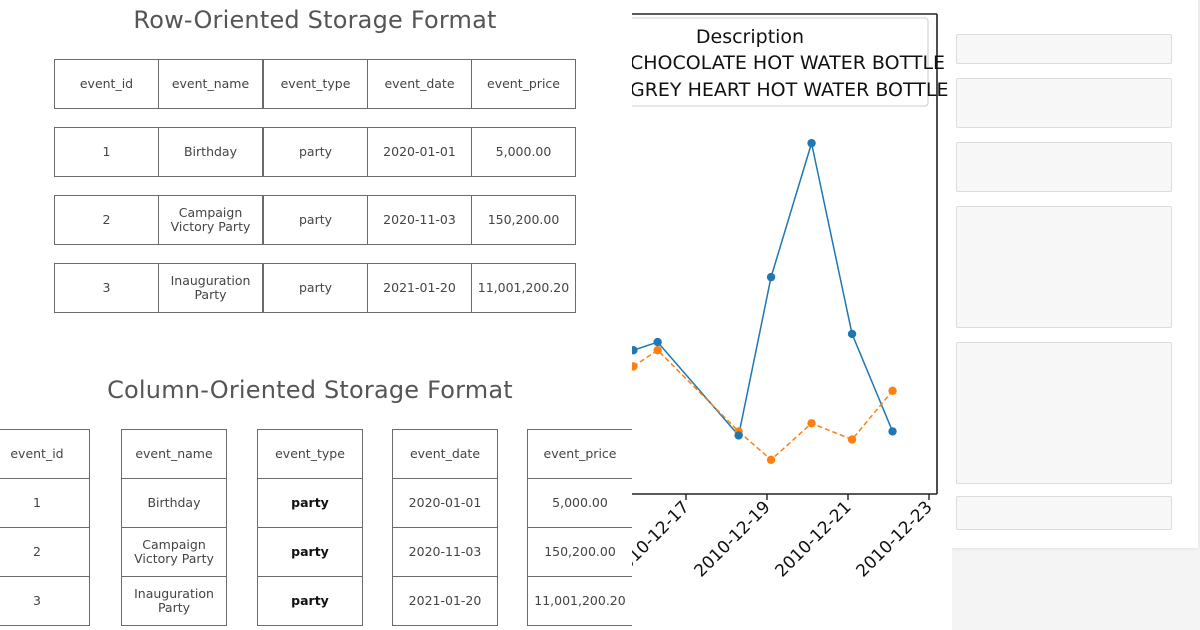 This screenshot has height=630, width=1200. Describe the element at coordinates (663, 539) in the screenshot. I see `x-tick-label: 2010-12-17` at that location.